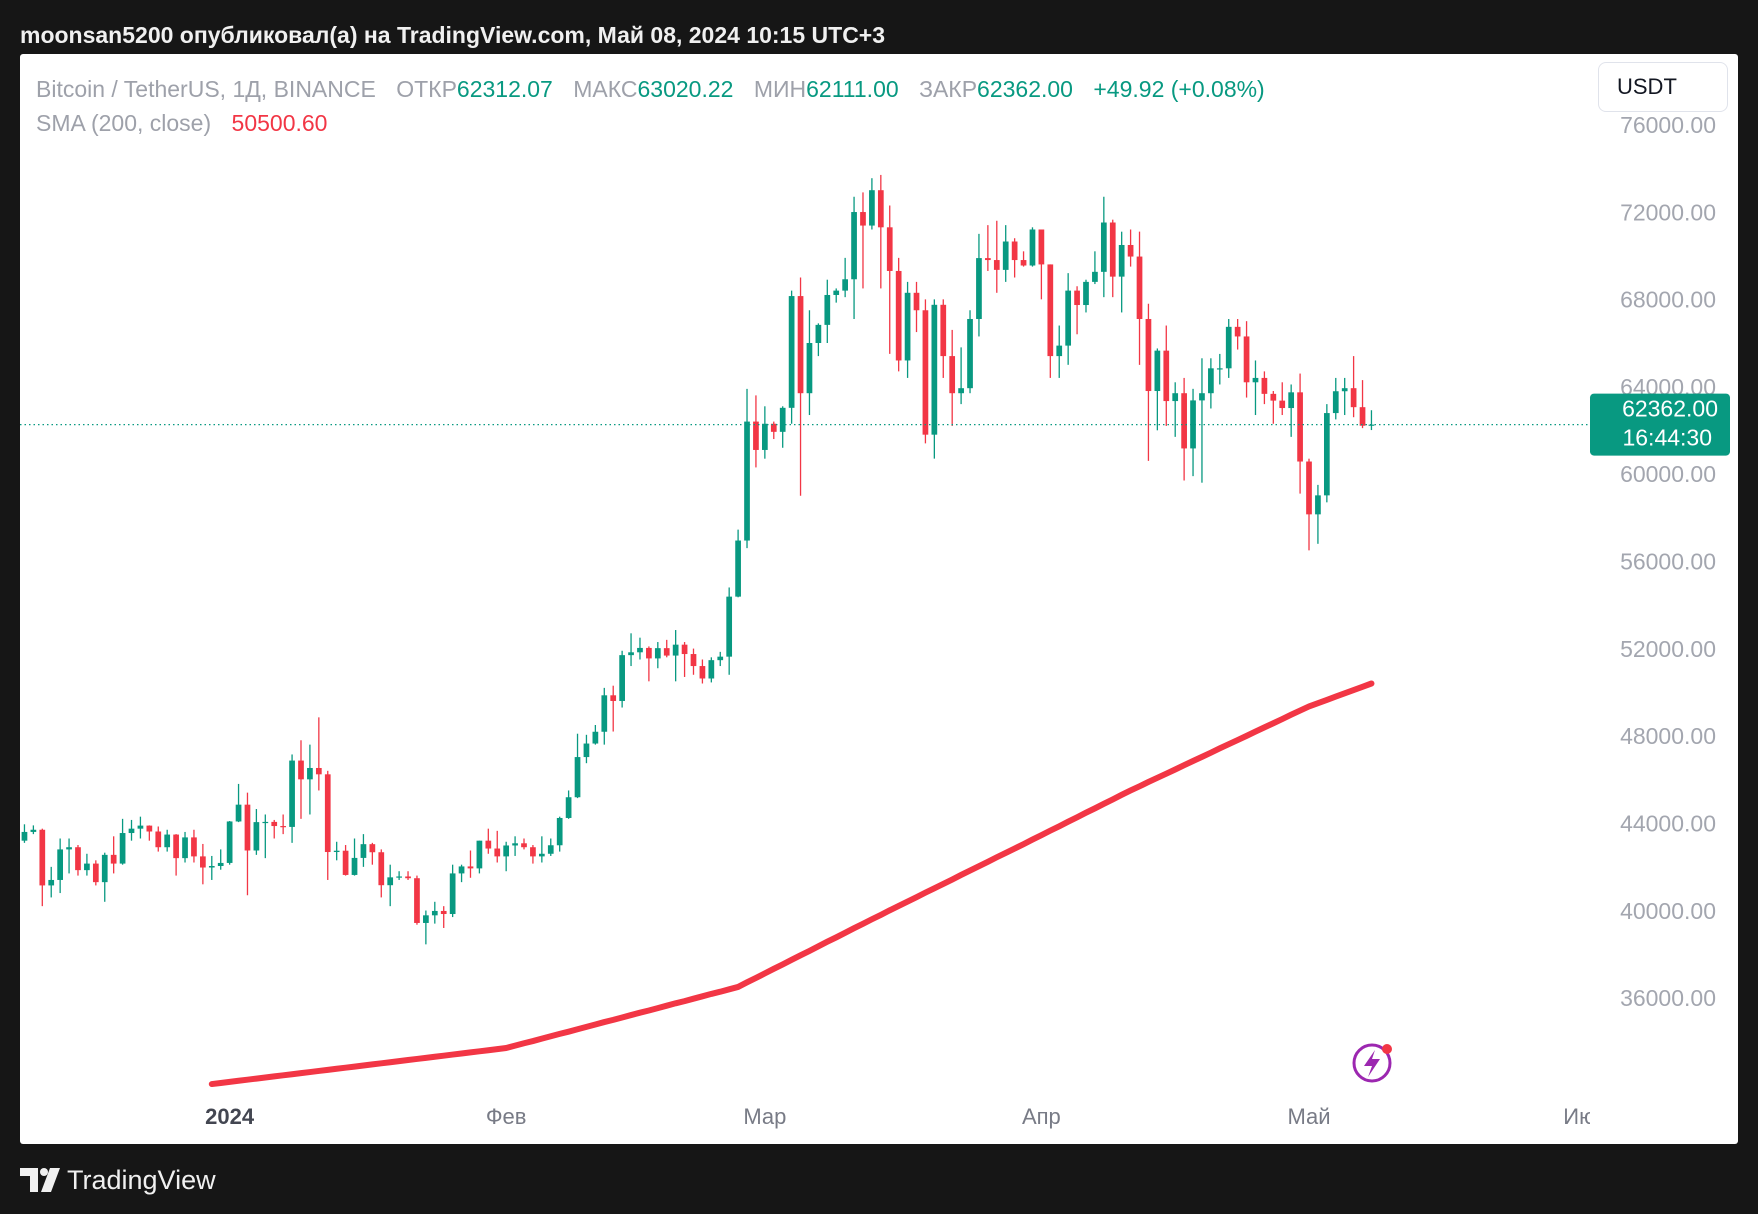  I want to click on open-label: ОТКР, so click(426, 89).